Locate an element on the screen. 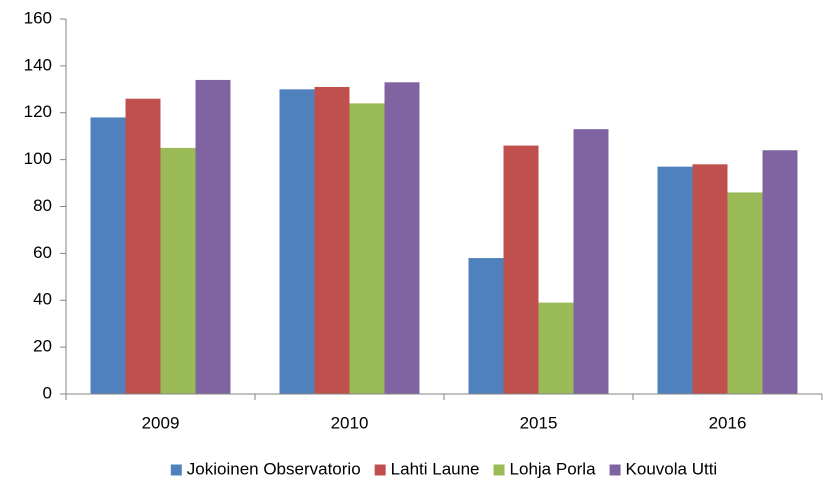 Image resolution: width=823 pixels, height=486 pixels. x-tick-label: 2009 is located at coordinates (161, 422).